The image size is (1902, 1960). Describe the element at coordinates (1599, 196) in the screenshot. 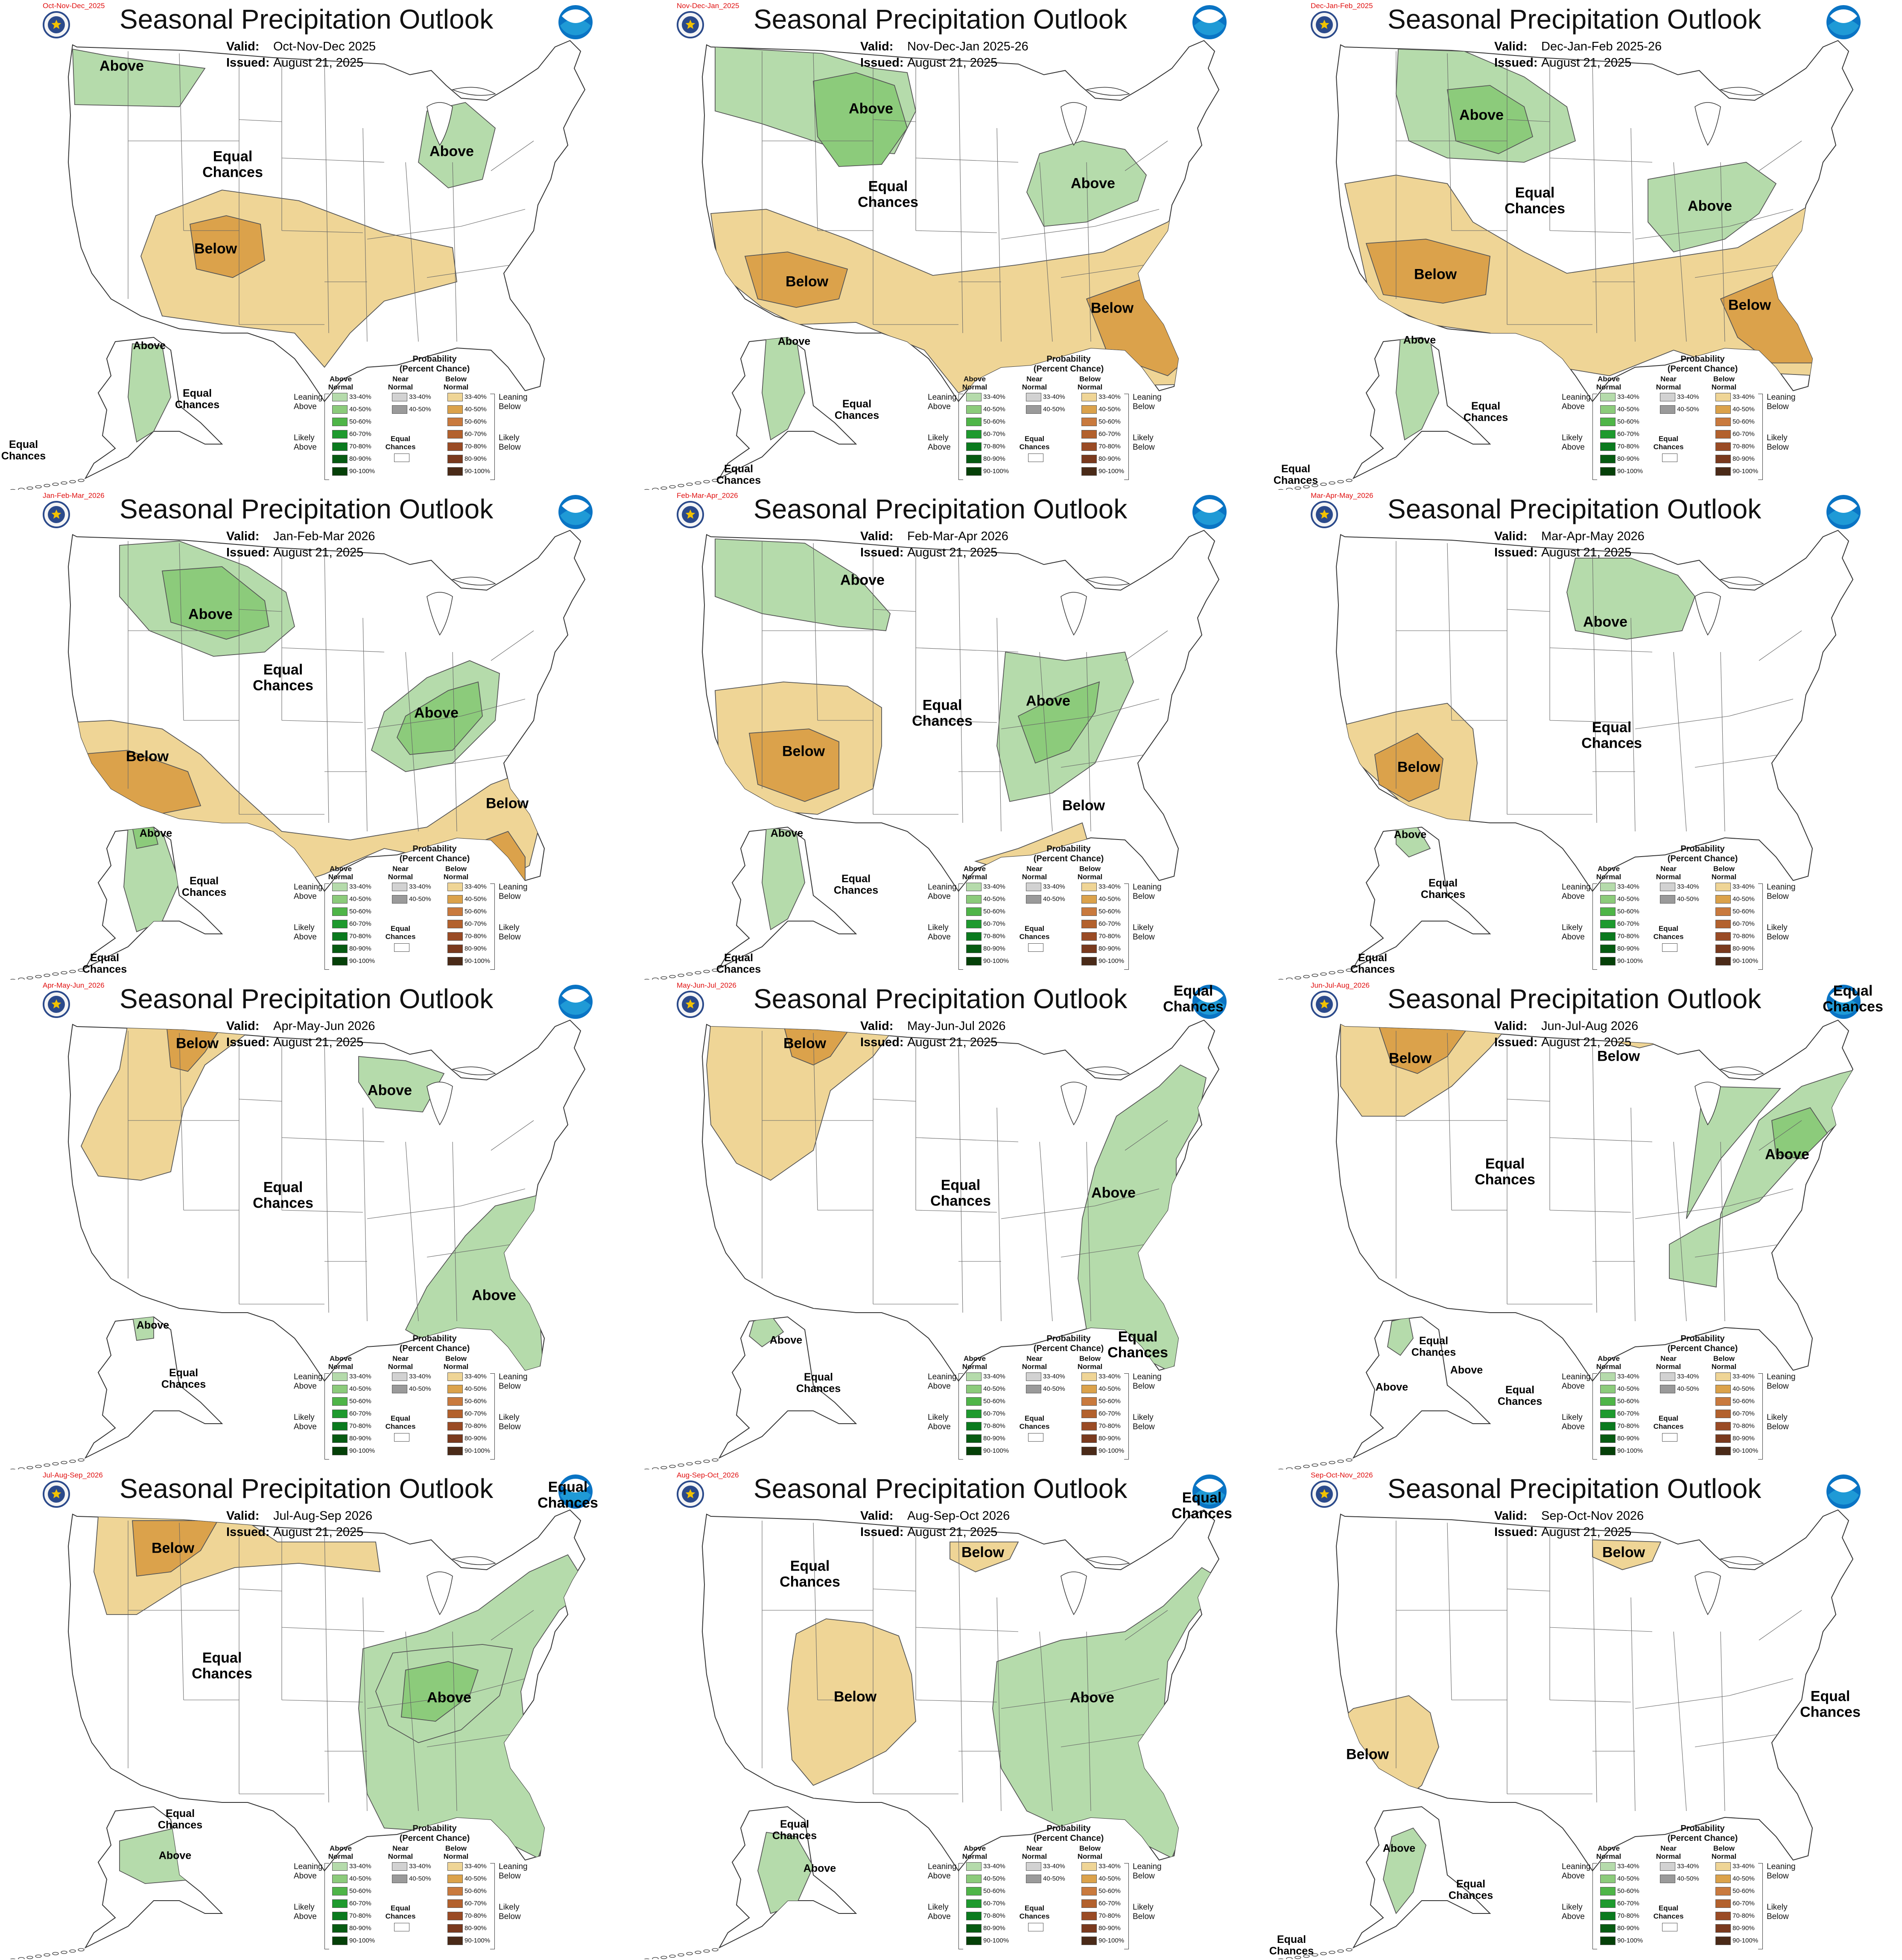

I see `state-boundaries` at that location.